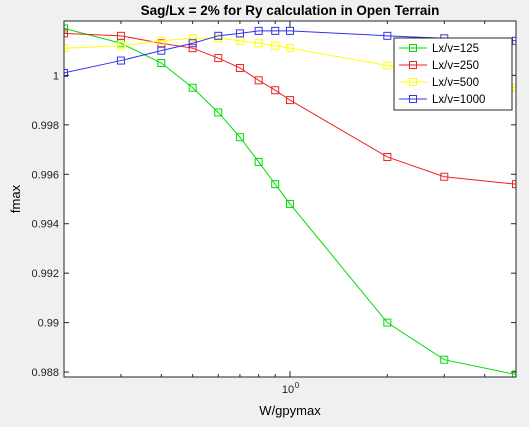 This screenshot has height=427, width=529. Describe the element at coordinates (288, 390) in the screenshot. I see `x-tick-label: 10` at that location.